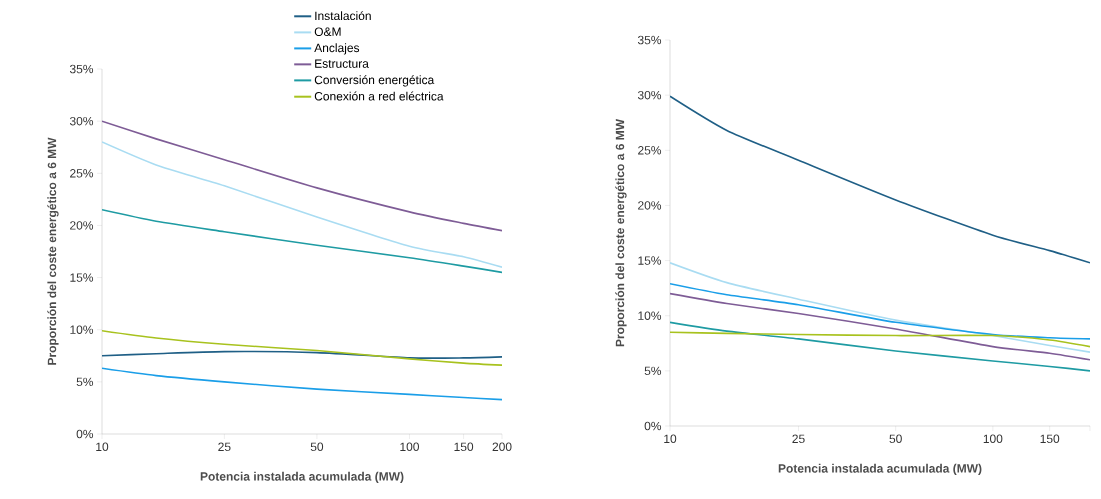  What do you see at coordinates (374, 81) in the screenshot?
I see `legend-label: Conversión energética` at bounding box center [374, 81].